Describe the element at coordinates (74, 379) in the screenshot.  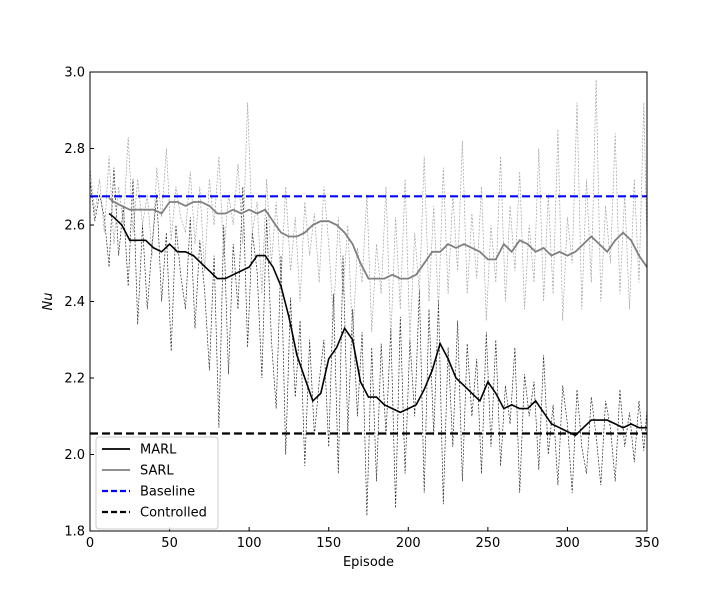
I see `y-tick-label: 2.2` at that location.